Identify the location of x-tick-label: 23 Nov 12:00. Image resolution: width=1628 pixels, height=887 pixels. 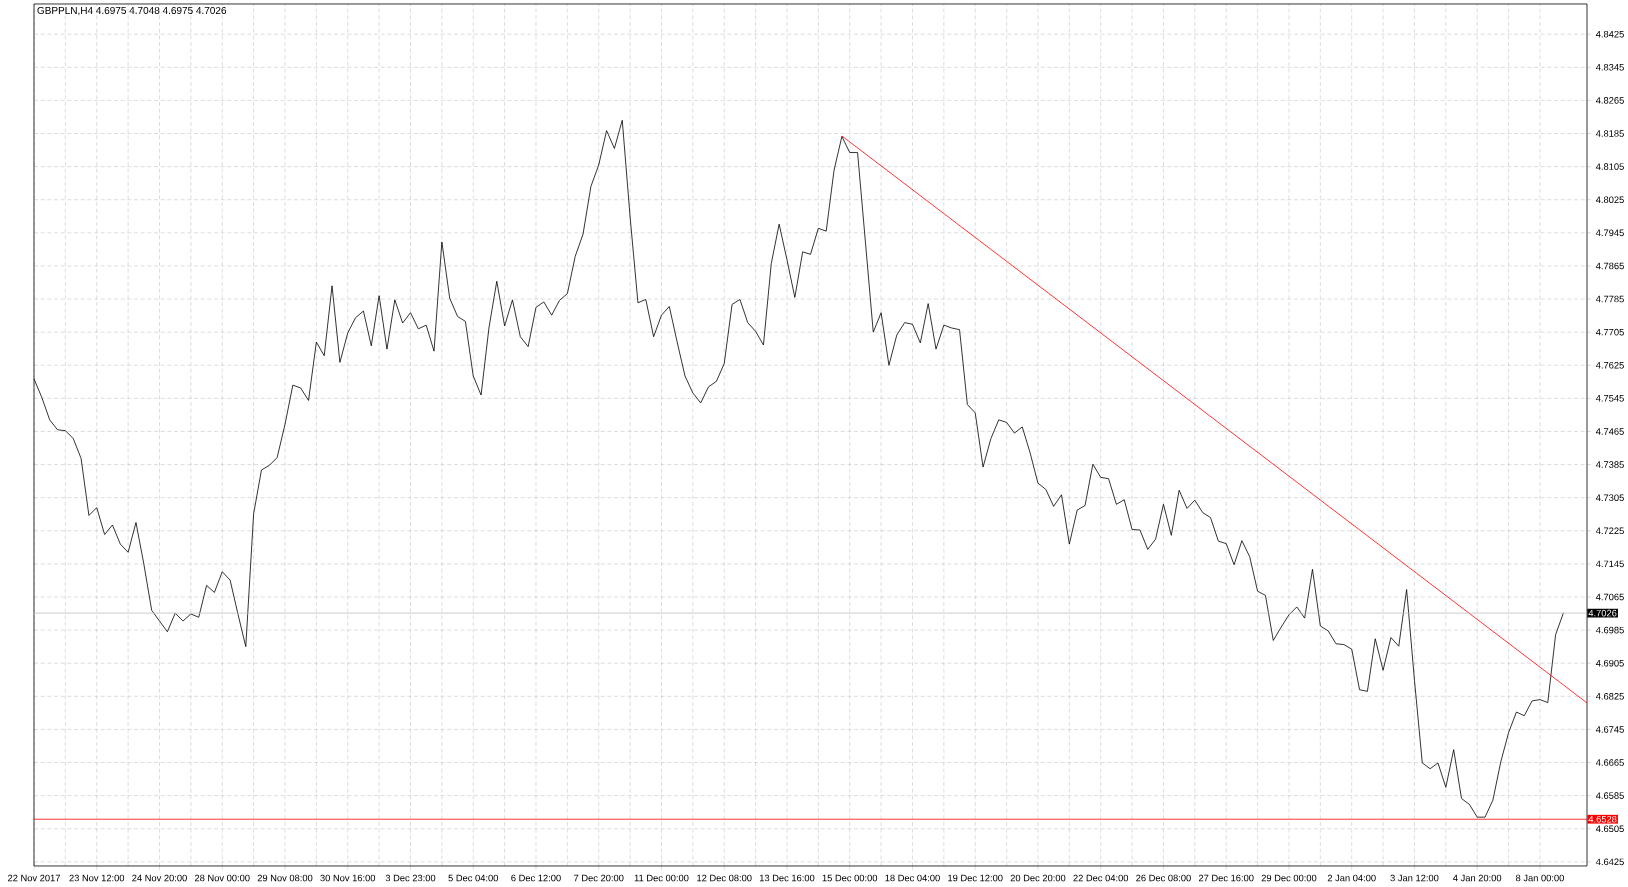
(97, 878).